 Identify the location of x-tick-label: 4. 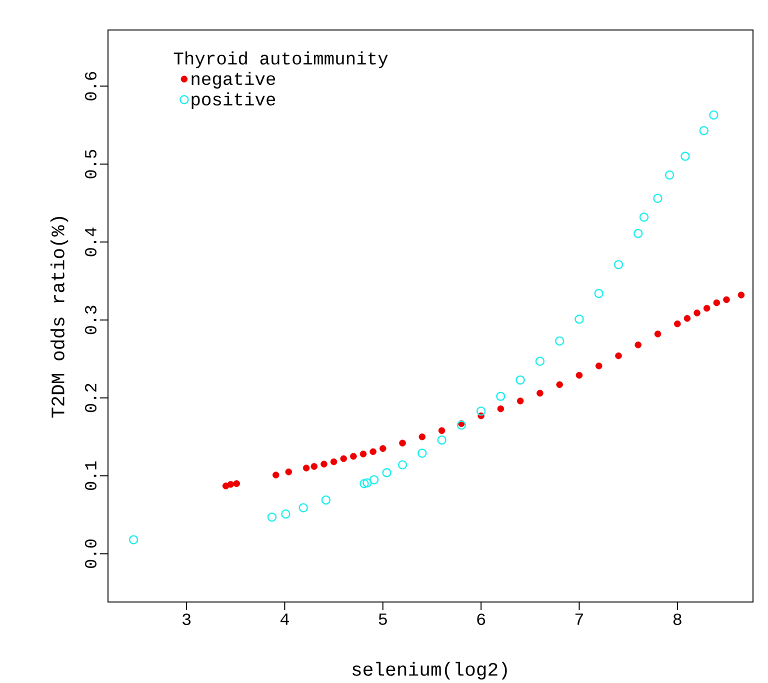
(284, 619).